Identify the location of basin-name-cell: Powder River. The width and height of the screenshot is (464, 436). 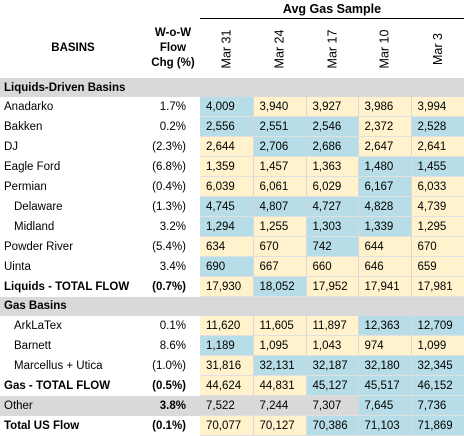
(39, 246).